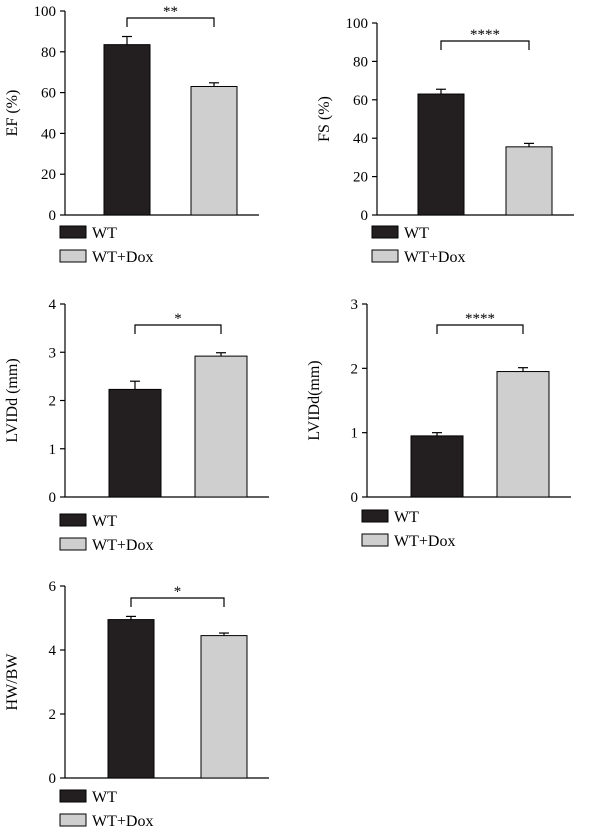 This screenshot has width=600, height=834. I want to click on significance-label: **, so click(170, 12).